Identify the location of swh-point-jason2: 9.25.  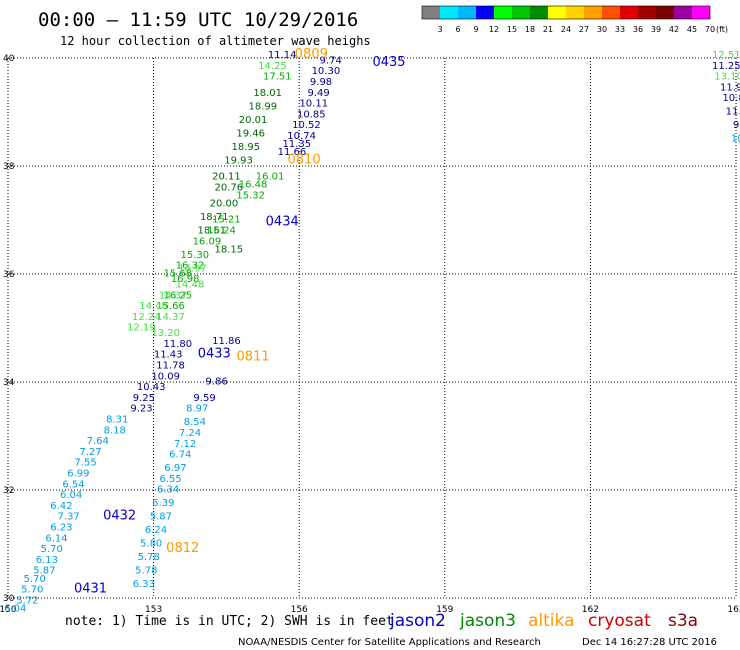
(144, 398).